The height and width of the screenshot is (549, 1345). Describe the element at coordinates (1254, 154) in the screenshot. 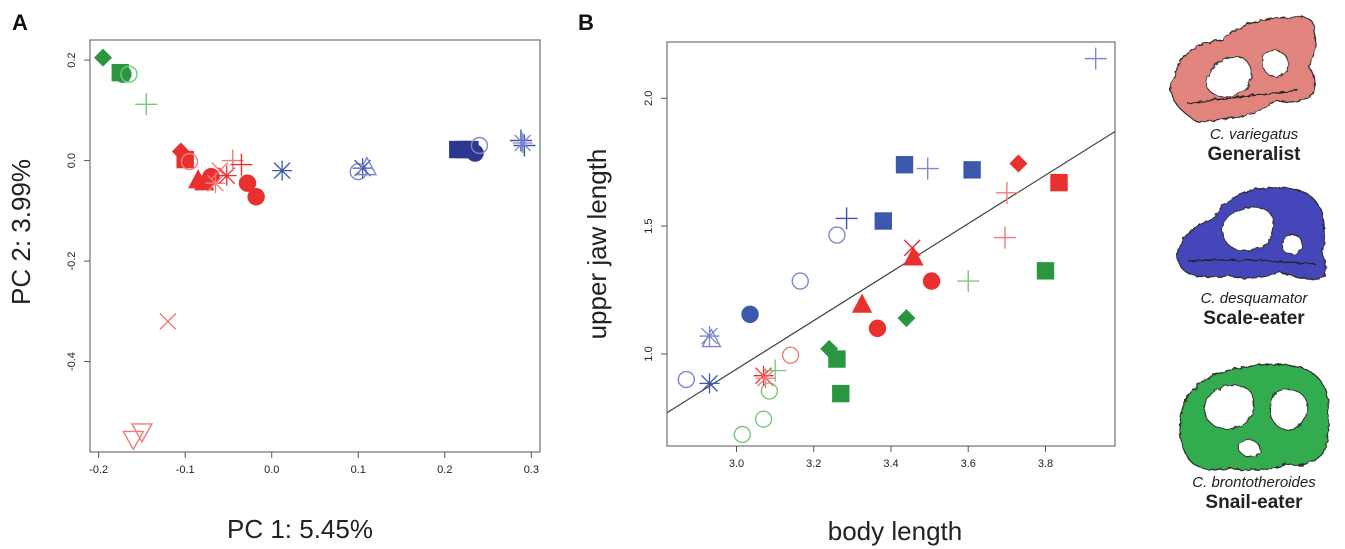

I see `species-role: Generalist` at that location.